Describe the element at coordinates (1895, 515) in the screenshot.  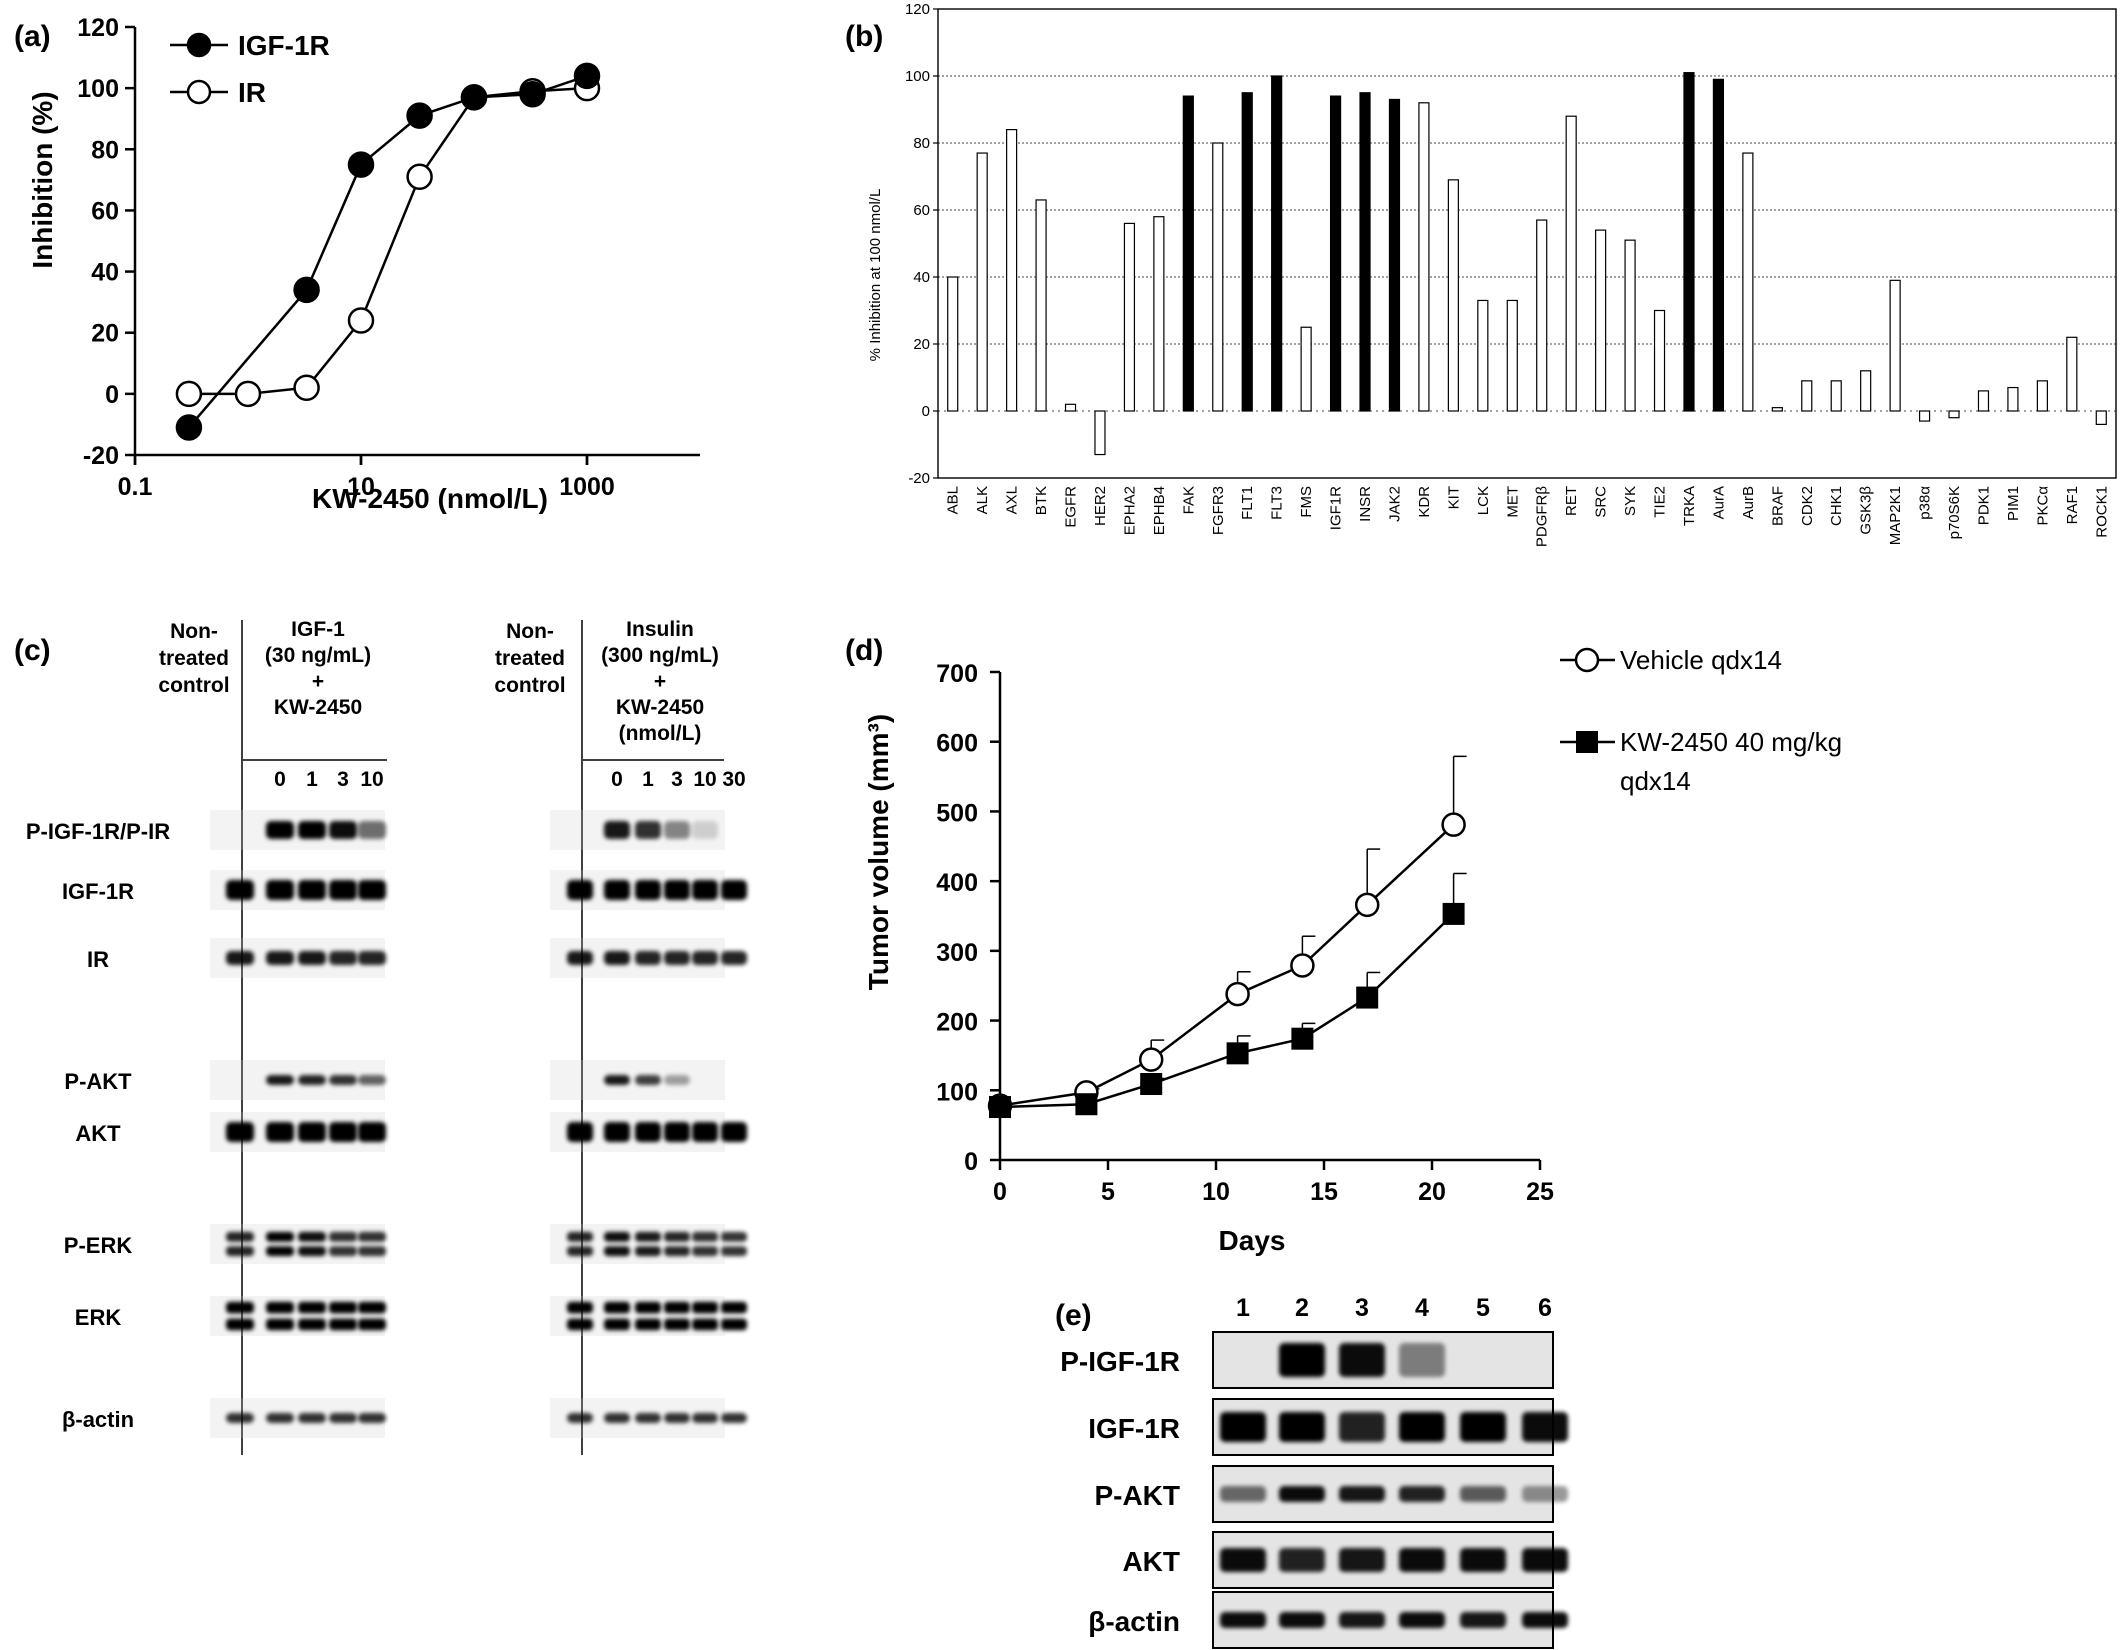
I see `category-label: MAP2K1` at that location.